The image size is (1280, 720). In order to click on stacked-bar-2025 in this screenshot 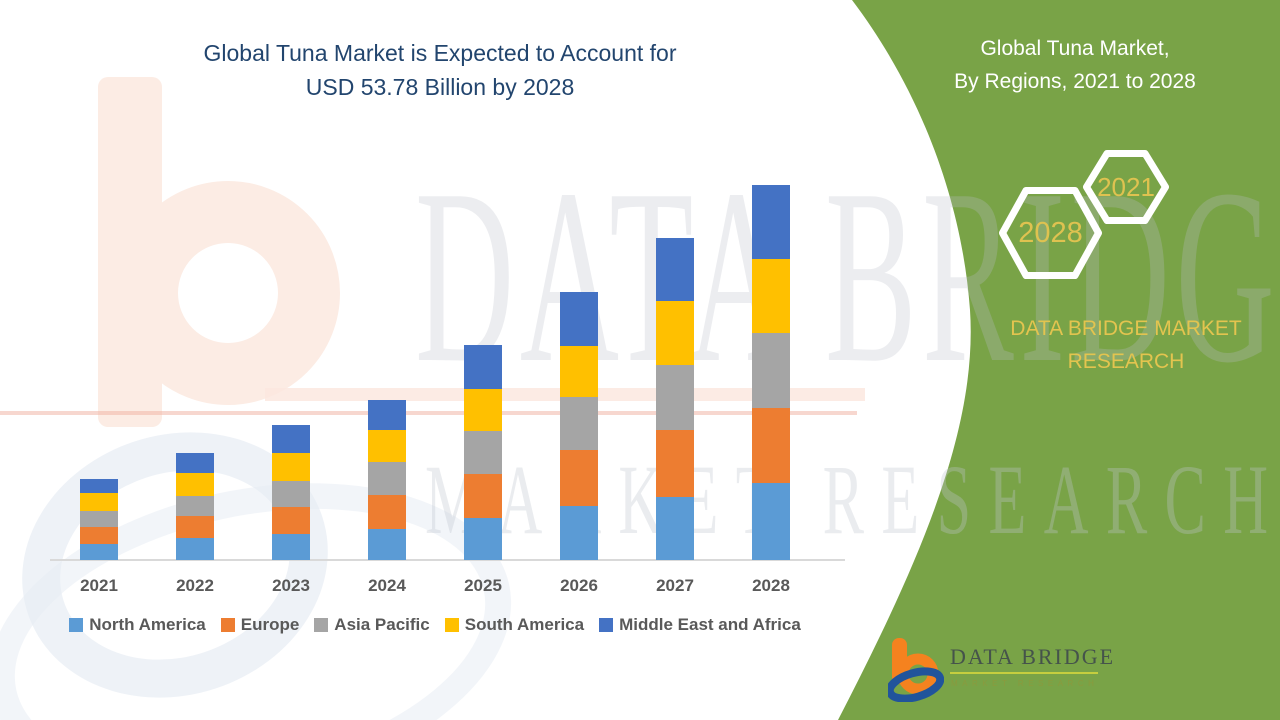, I will do `click(483, 452)`.